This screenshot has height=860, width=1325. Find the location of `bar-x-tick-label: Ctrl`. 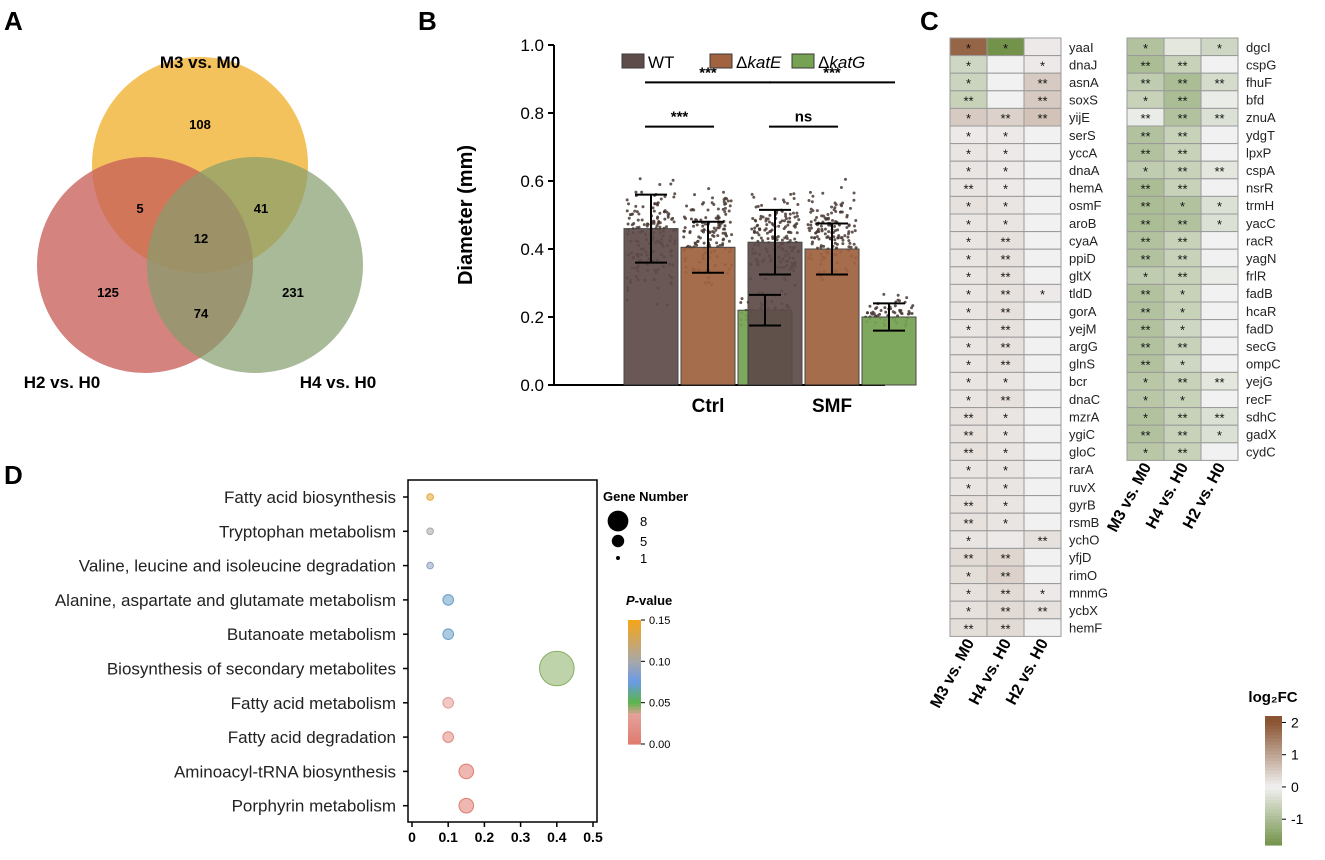

bar-x-tick-label: Ctrl is located at coordinates (708, 406).